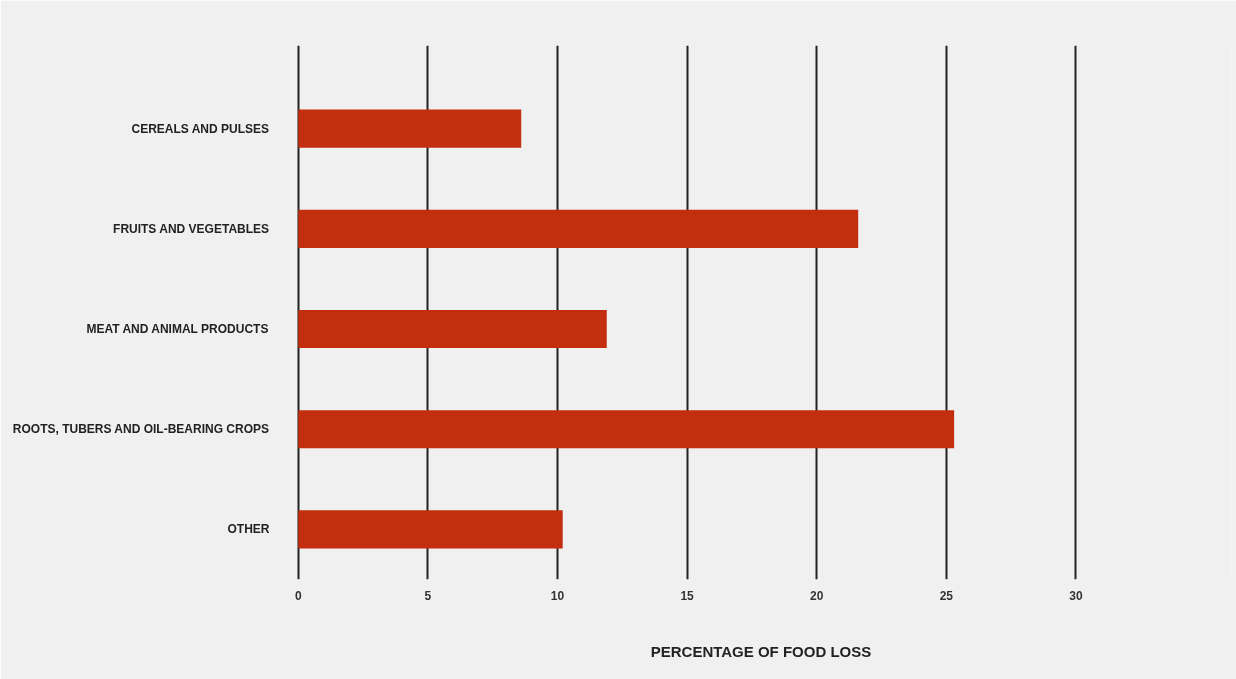  What do you see at coordinates (200, 128) in the screenshot?
I see `y-tick-label: CEREALS AND PULSES` at bounding box center [200, 128].